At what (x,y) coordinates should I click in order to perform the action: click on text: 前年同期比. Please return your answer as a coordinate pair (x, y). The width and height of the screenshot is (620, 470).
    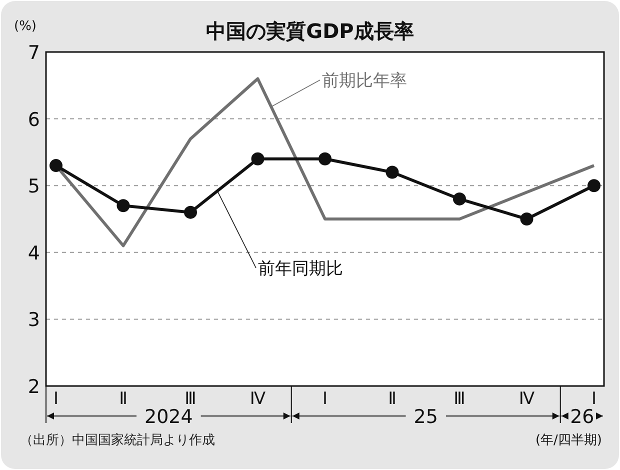
    Looking at the image, I should click on (300, 269).